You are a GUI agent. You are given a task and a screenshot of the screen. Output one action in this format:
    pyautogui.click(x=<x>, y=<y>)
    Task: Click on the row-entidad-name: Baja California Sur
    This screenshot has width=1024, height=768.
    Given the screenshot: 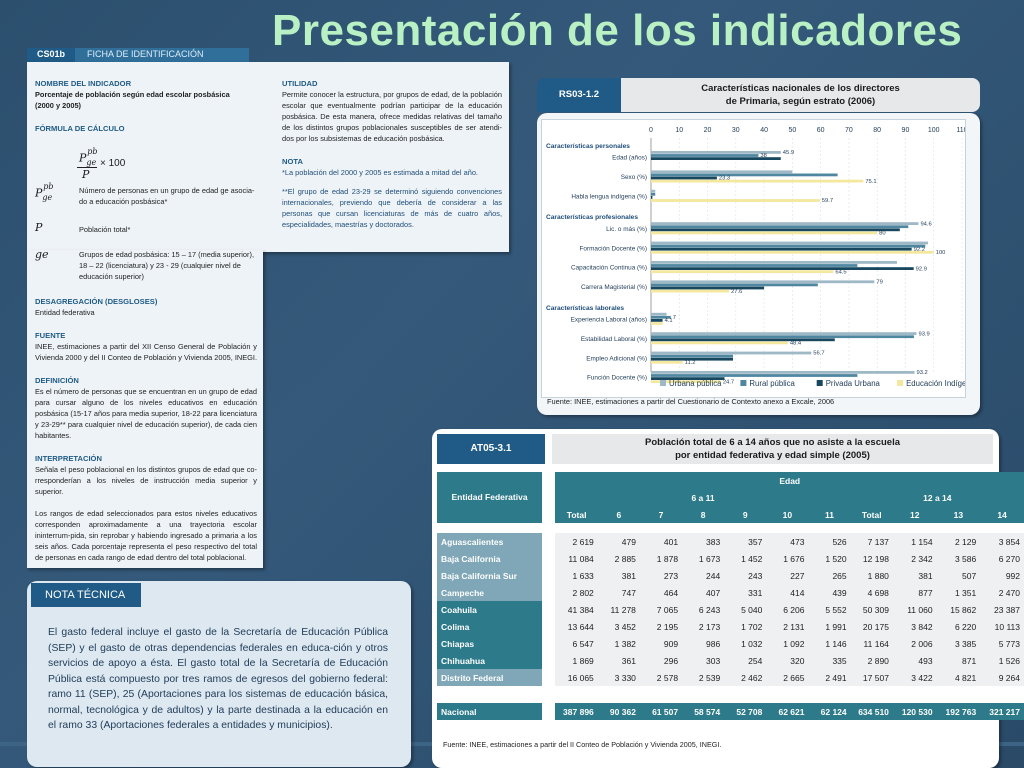 What is the action you would take?
    pyautogui.click(x=490, y=575)
    